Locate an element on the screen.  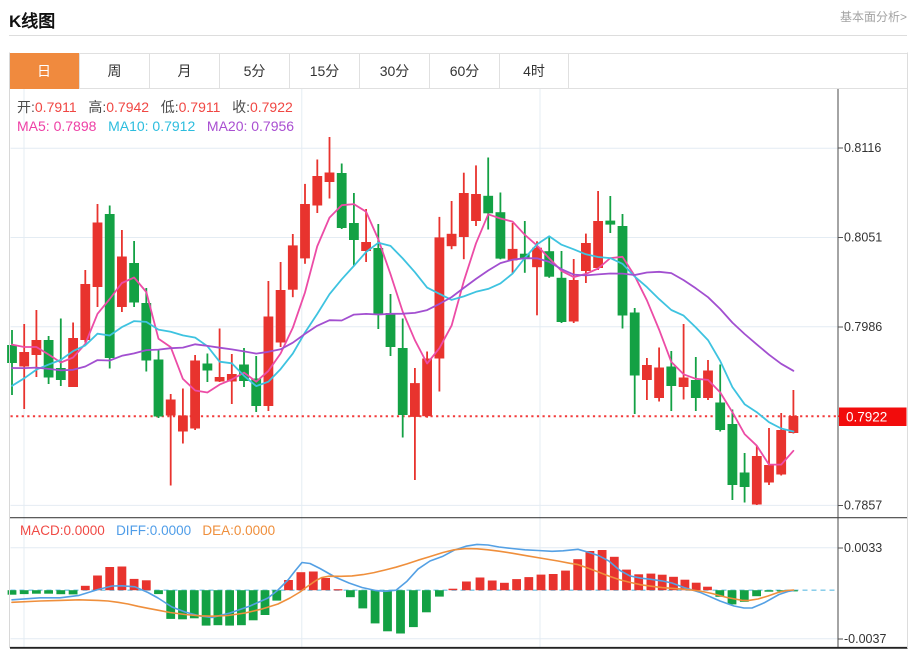
svg-text: 0.0033 is located at coordinates (863, 548).